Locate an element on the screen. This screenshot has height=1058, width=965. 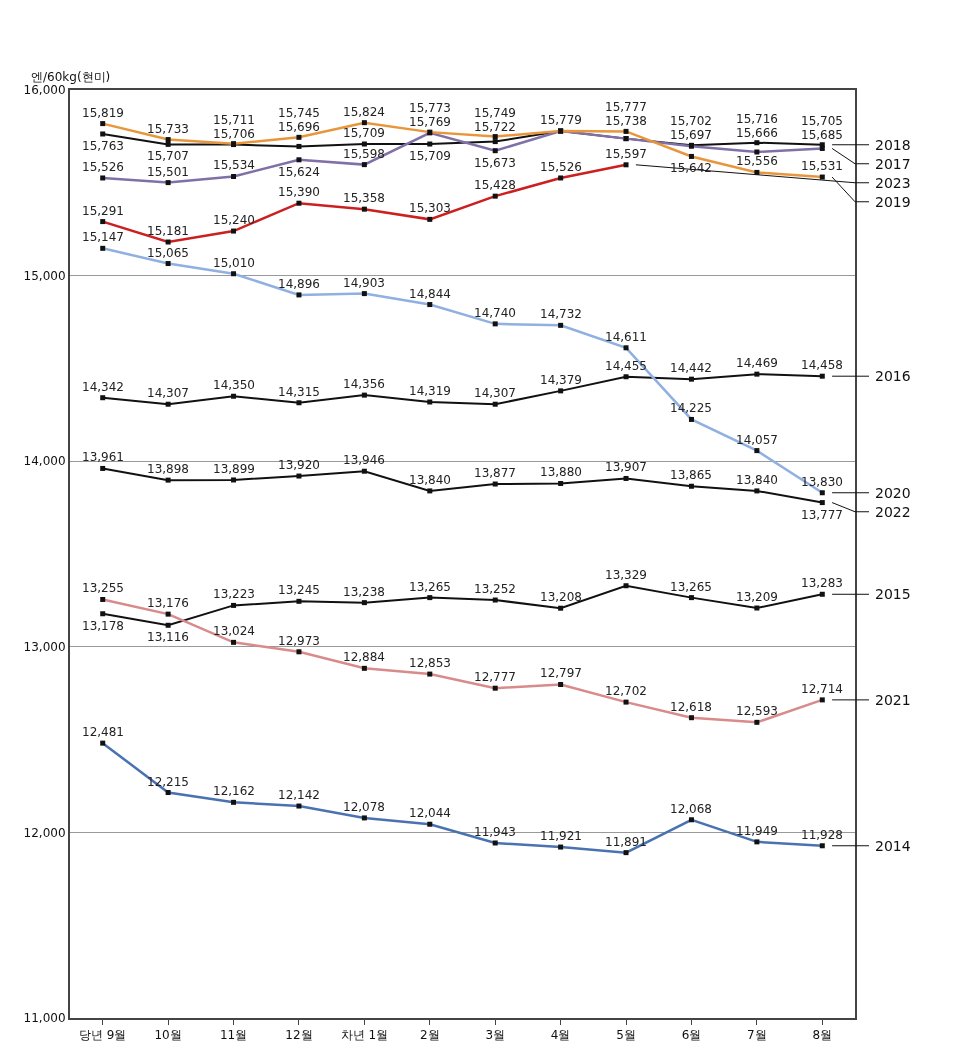
legend-label: 2014 is located at coordinates (893, 846).